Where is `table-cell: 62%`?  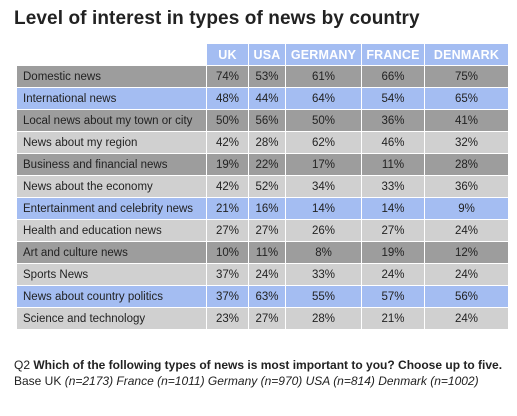
table-cell: 62% is located at coordinates (323, 142).